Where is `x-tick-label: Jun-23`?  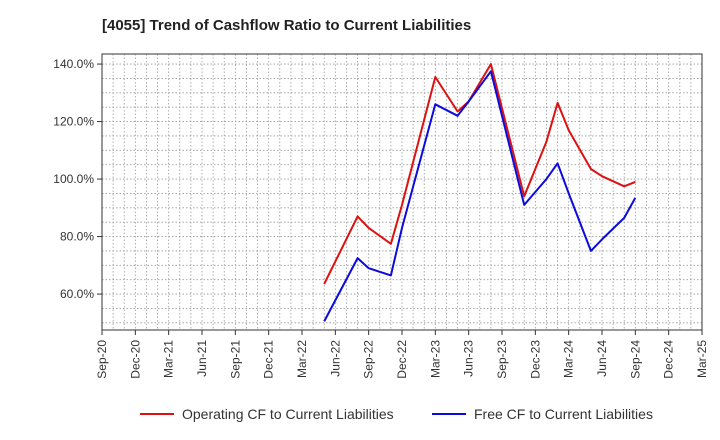 x-tick-label: Jun-23 is located at coordinates (469, 358).